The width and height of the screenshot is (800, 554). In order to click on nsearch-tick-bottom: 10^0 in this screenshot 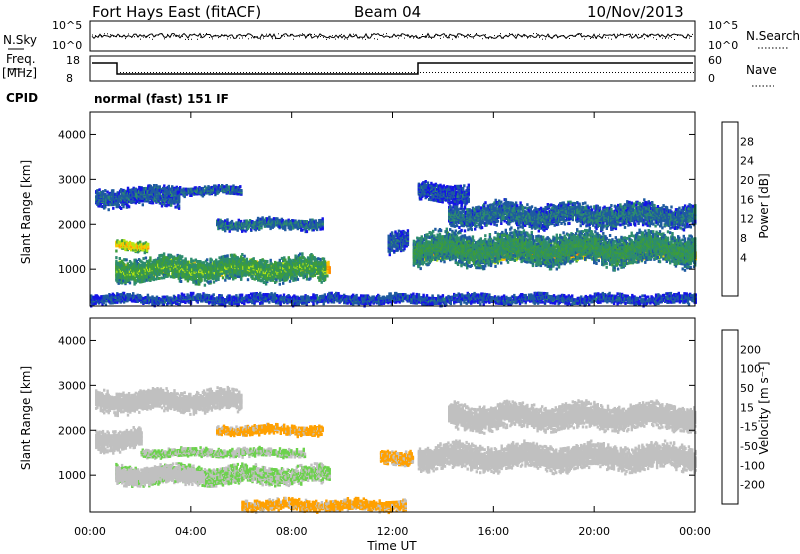, I will do `click(723, 45)`.